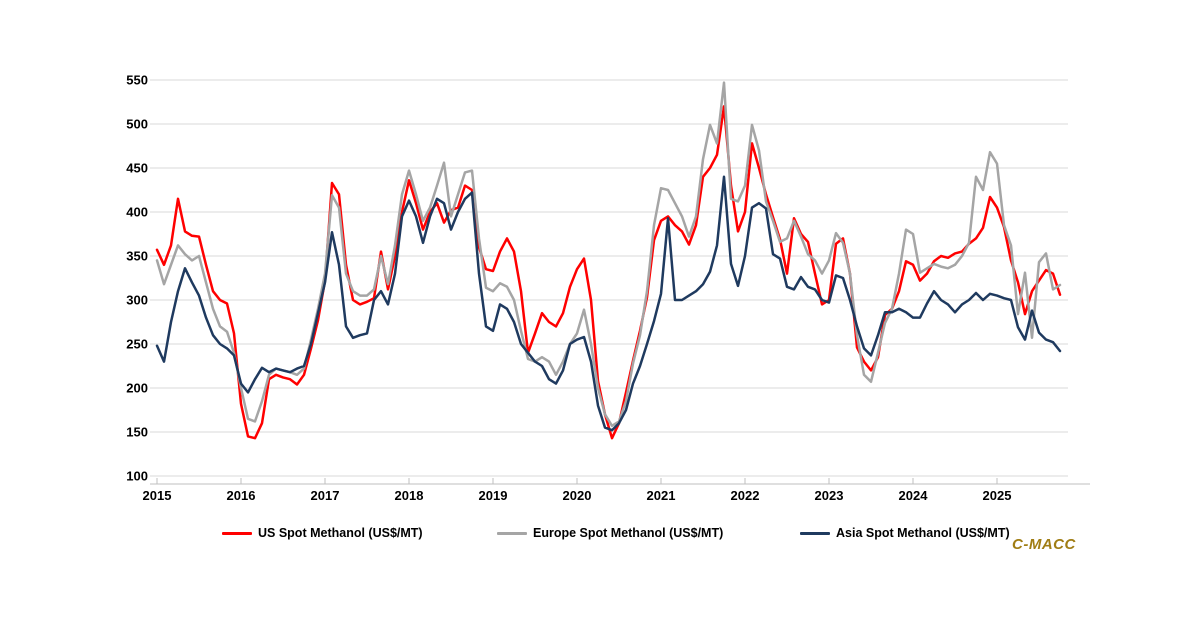 This screenshot has width=1200, height=627. What do you see at coordinates (137, 212) in the screenshot?
I see `y-tick-label: 400` at bounding box center [137, 212].